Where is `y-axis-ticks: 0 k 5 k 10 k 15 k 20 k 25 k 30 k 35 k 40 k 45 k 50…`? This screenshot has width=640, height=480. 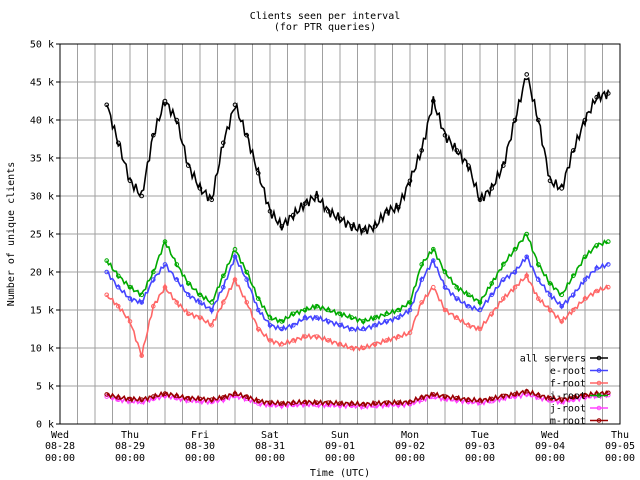
y-axis-ticks: 0 k 5 k 10 k 15 k 20 k 25 k 30 k 35 k 40 k 45 k 50… is located at coordinates (45, 235).